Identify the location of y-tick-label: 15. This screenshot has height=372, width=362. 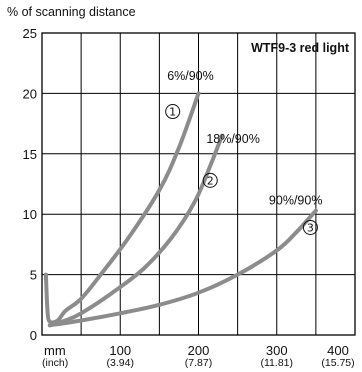
(30, 154).